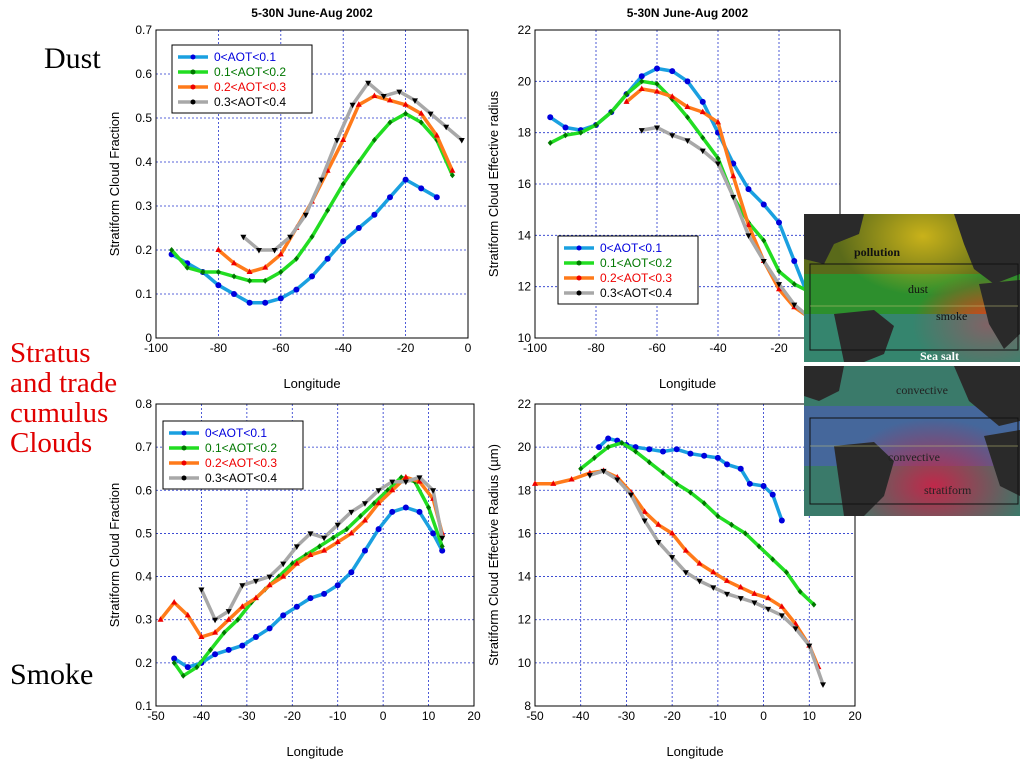  What do you see at coordinates (314, 751) in the screenshot?
I see `x-axis-label: Longitude` at bounding box center [314, 751].